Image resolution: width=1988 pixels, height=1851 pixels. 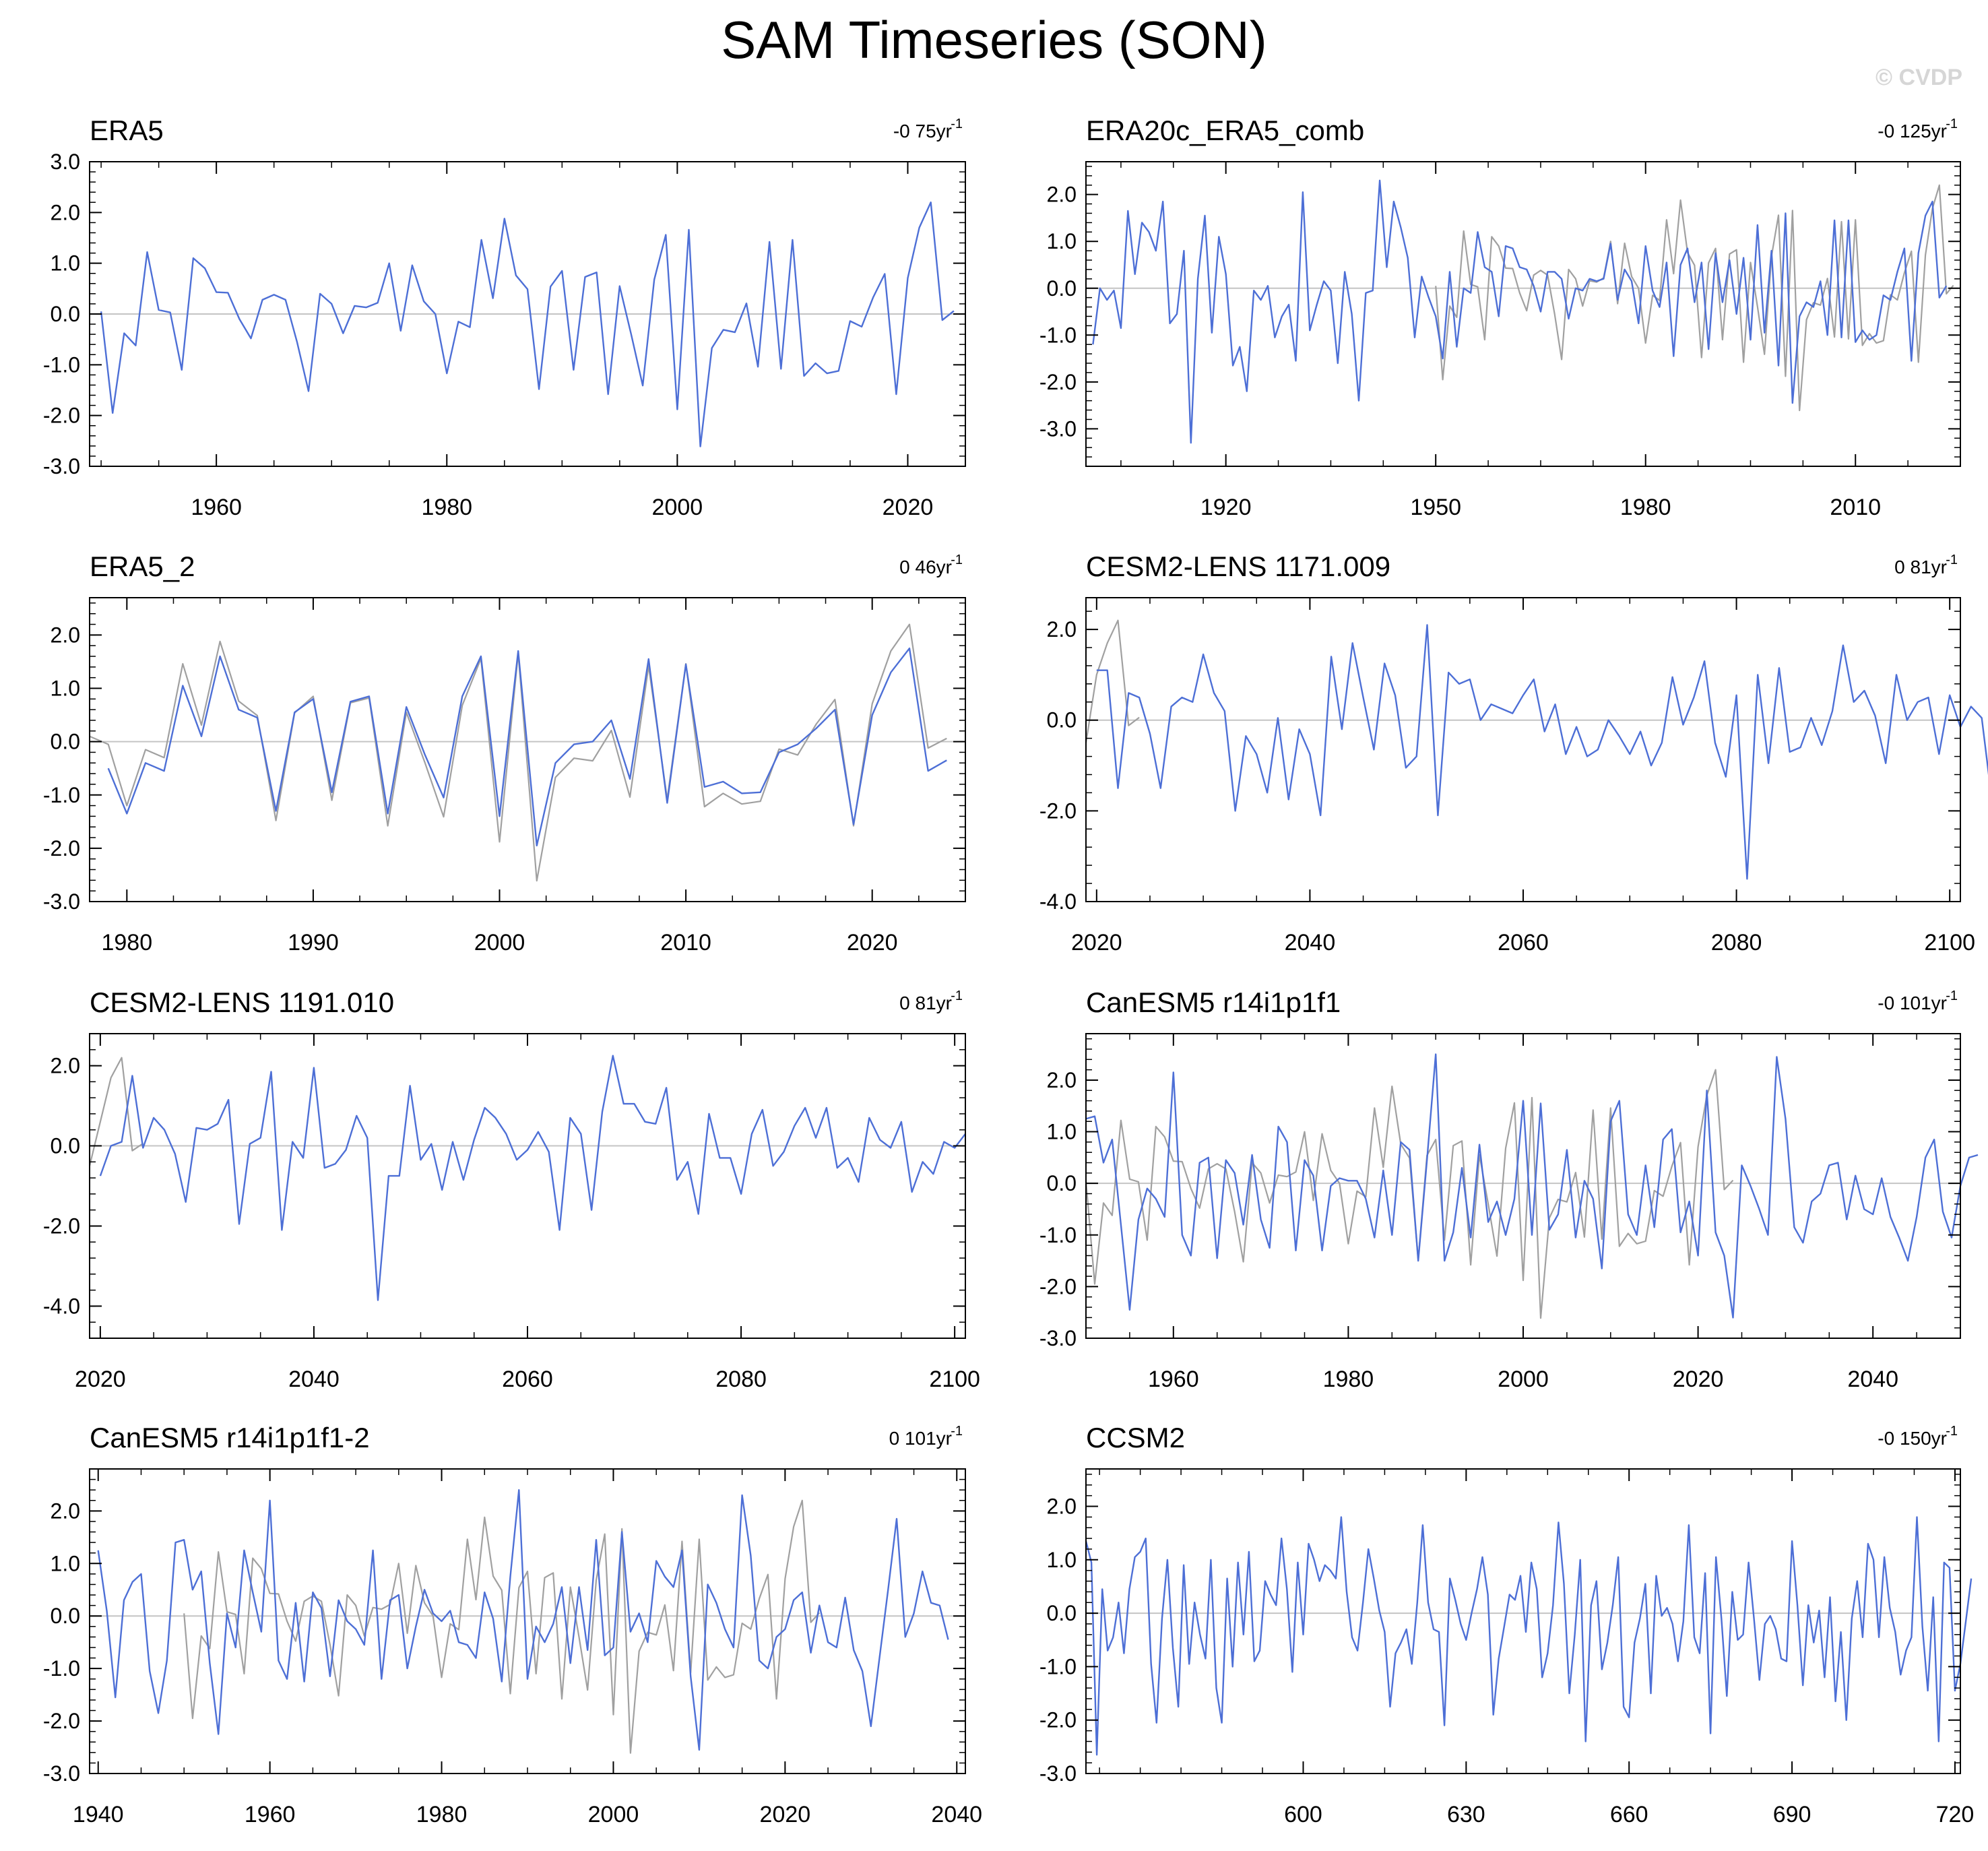 What do you see at coordinates (1225, 131) in the screenshot?
I see `panel-title: ERA20c_ERA5_comb` at bounding box center [1225, 131].